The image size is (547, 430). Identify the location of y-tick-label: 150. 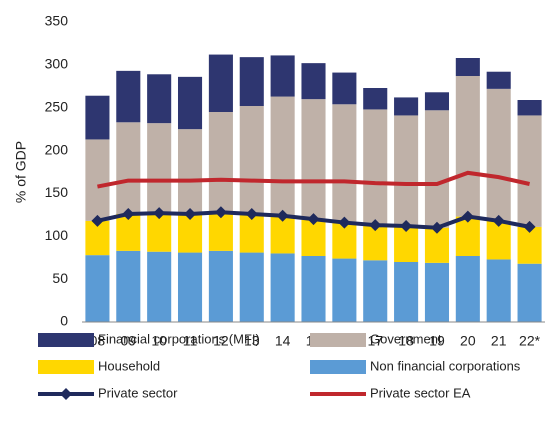
(57, 192).